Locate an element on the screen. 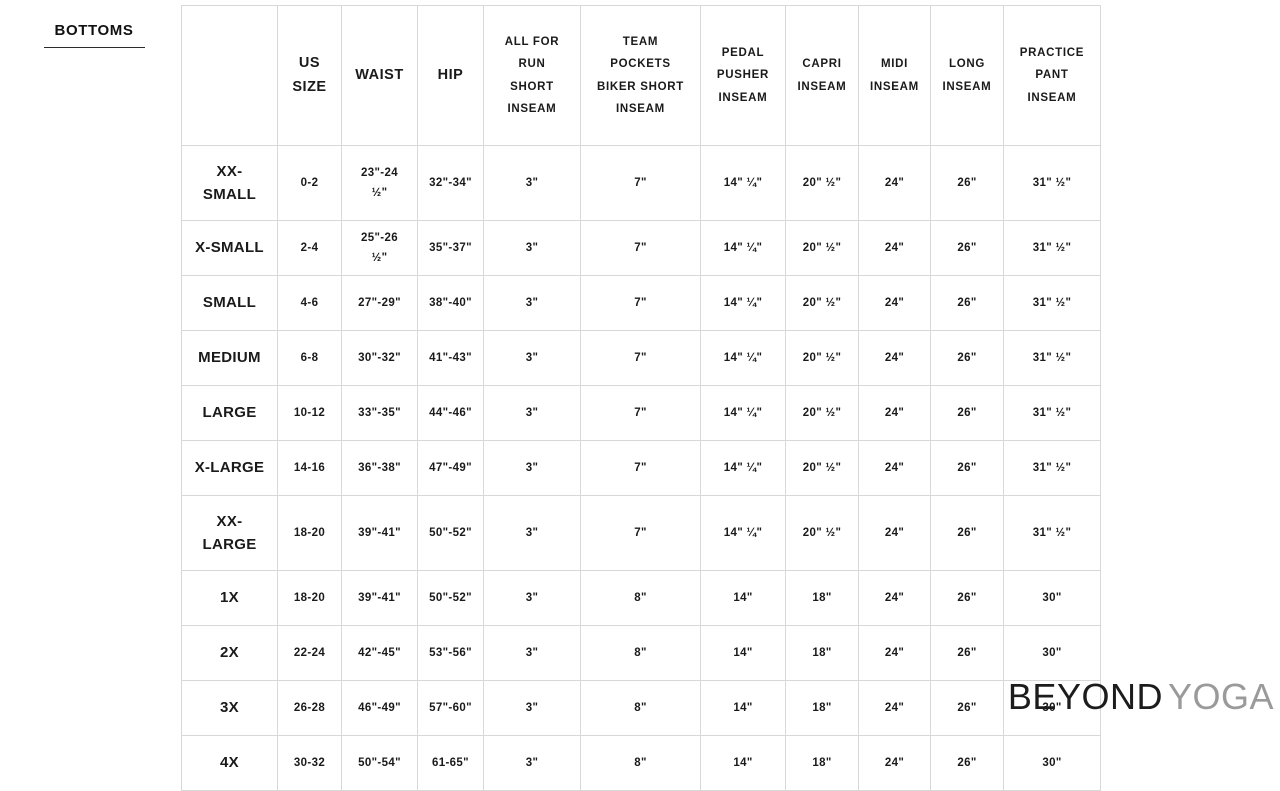  header-blank is located at coordinates (229, 75).